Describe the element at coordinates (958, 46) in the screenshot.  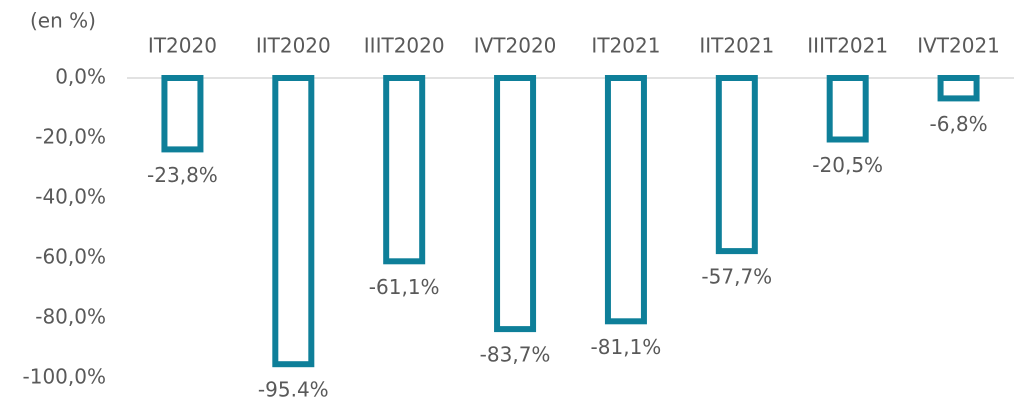
I see `x-tick-label: IVT2021` at that location.